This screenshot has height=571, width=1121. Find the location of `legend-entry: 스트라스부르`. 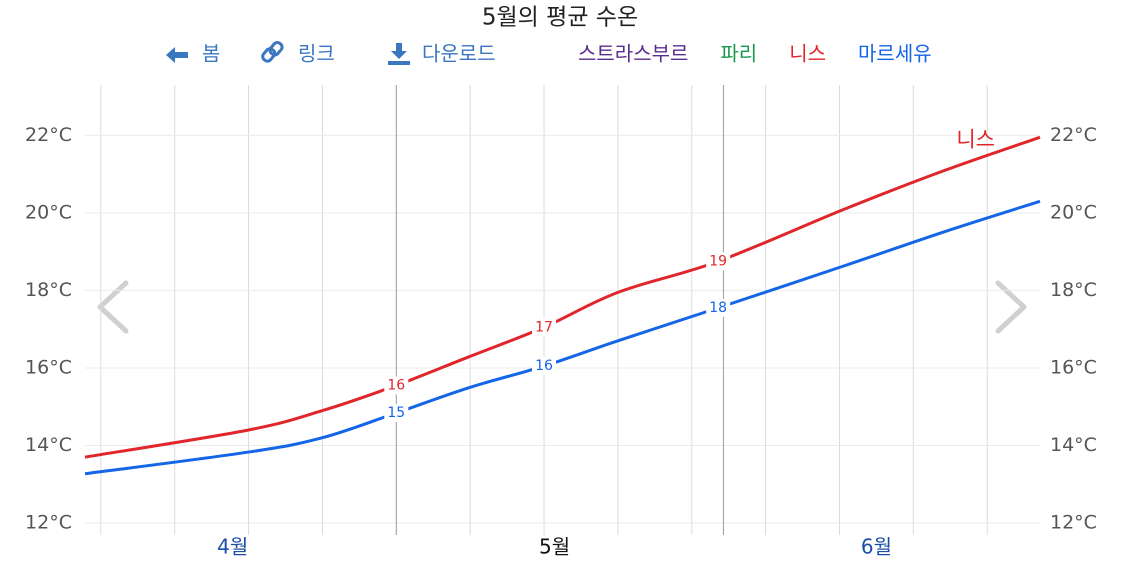

legend-entry: 스트라스부르 is located at coordinates (633, 54).